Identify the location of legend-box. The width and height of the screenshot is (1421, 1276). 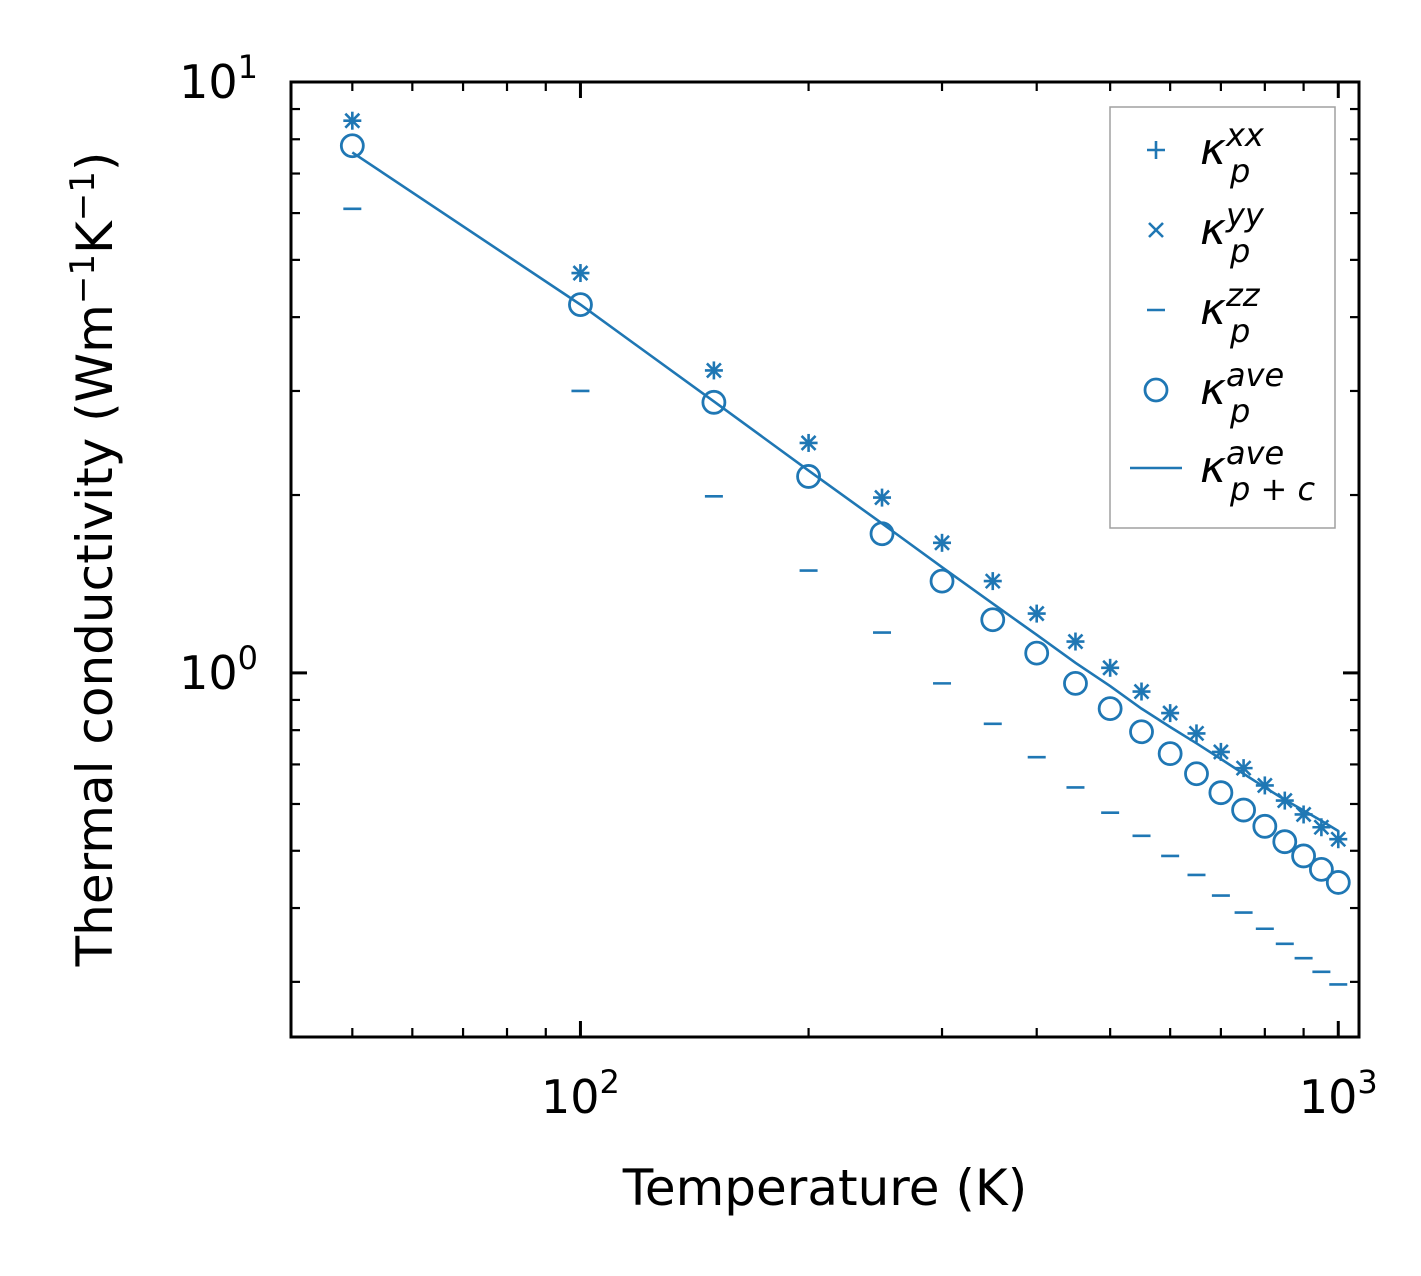
(1222, 317).